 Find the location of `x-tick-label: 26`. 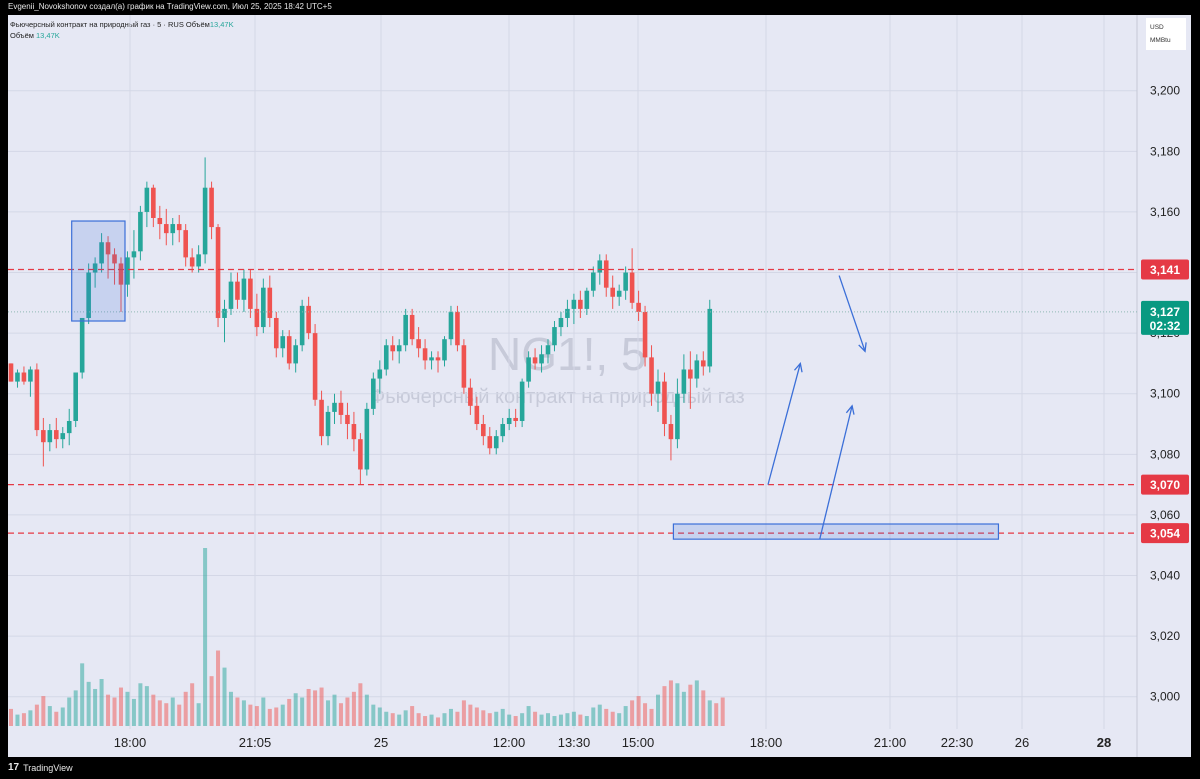

x-tick-label: 26 is located at coordinates (1022, 742).